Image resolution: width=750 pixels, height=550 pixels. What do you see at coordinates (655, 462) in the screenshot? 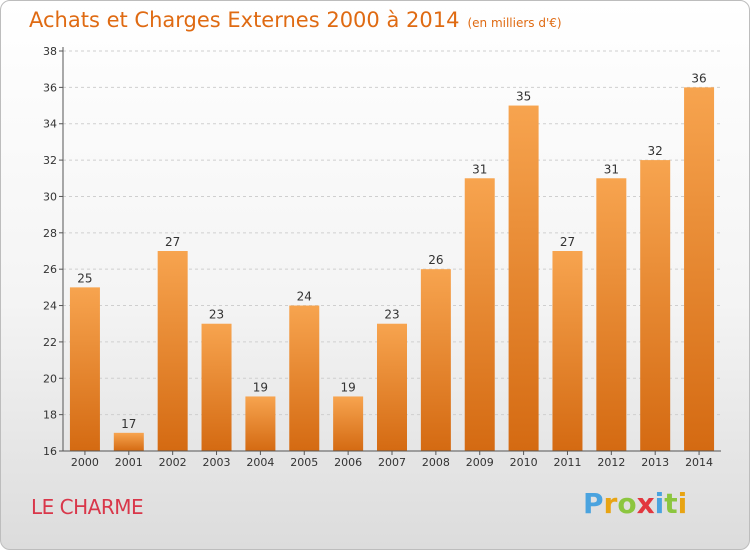
I see `x-tick-label: 2013` at bounding box center [655, 462].